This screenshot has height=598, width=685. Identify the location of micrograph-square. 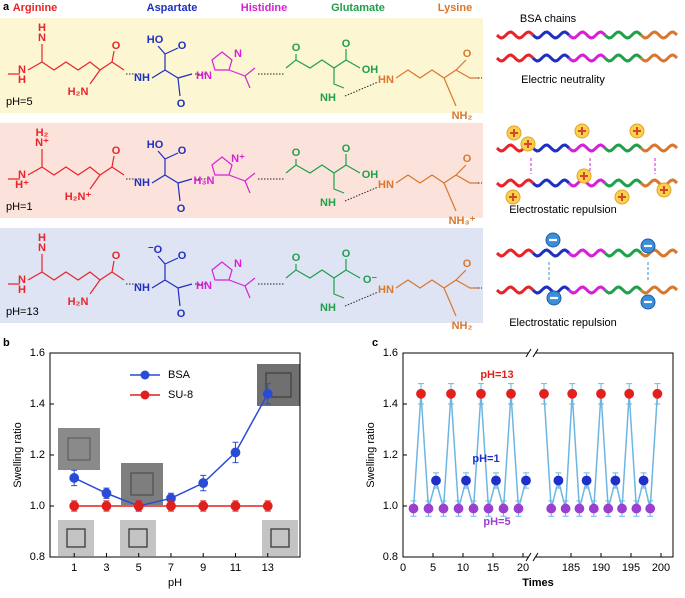
(142, 484).